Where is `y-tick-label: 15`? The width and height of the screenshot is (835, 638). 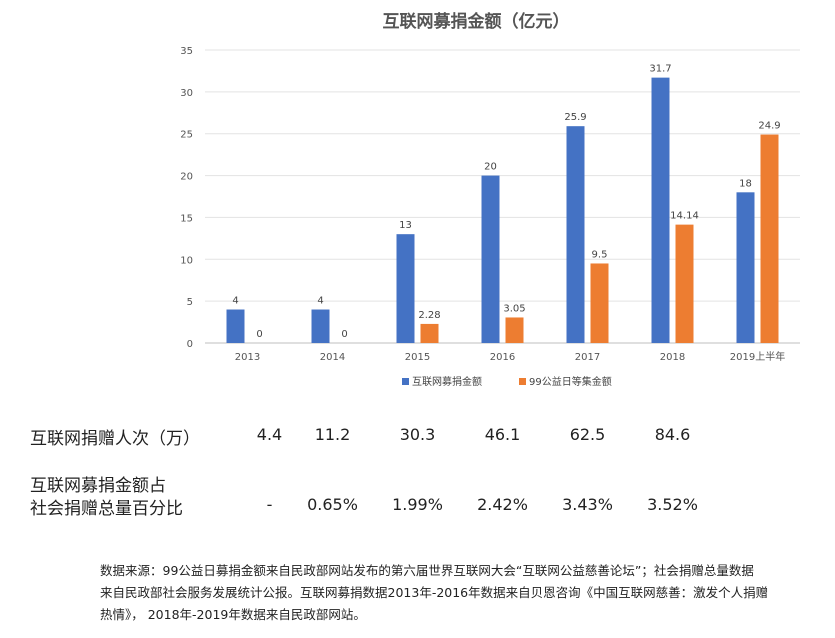
y-tick-label: 15 is located at coordinates (186, 218).